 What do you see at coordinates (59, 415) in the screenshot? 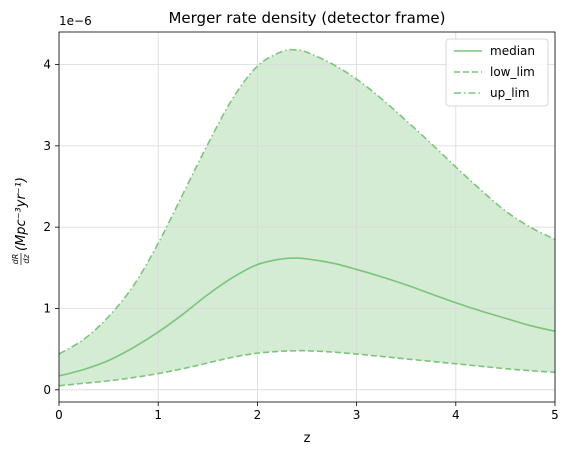
I see `x-tick-label: 0` at bounding box center [59, 415].